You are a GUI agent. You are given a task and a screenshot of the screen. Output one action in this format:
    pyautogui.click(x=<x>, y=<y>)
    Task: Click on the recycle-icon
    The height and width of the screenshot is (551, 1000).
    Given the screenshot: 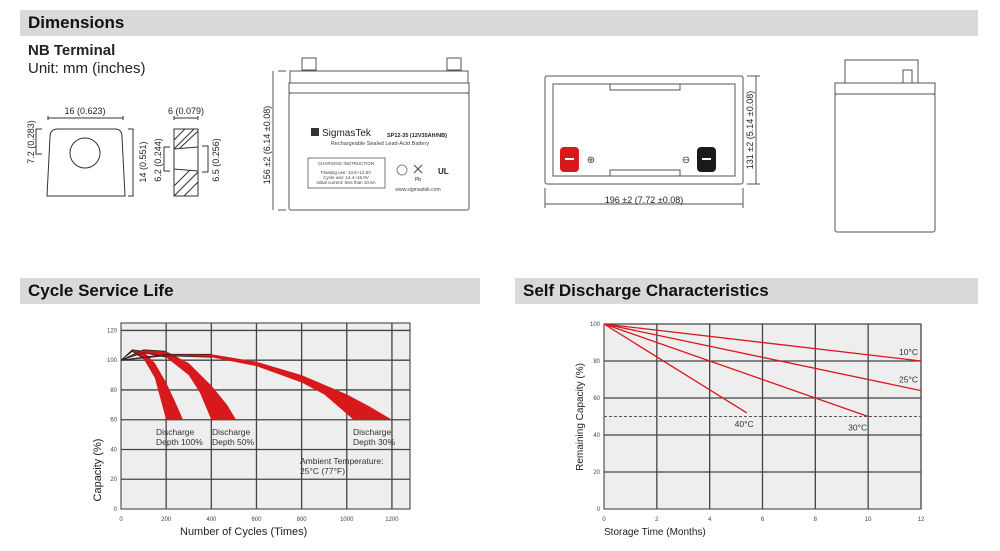 What is the action you would take?
    pyautogui.click(x=402, y=170)
    